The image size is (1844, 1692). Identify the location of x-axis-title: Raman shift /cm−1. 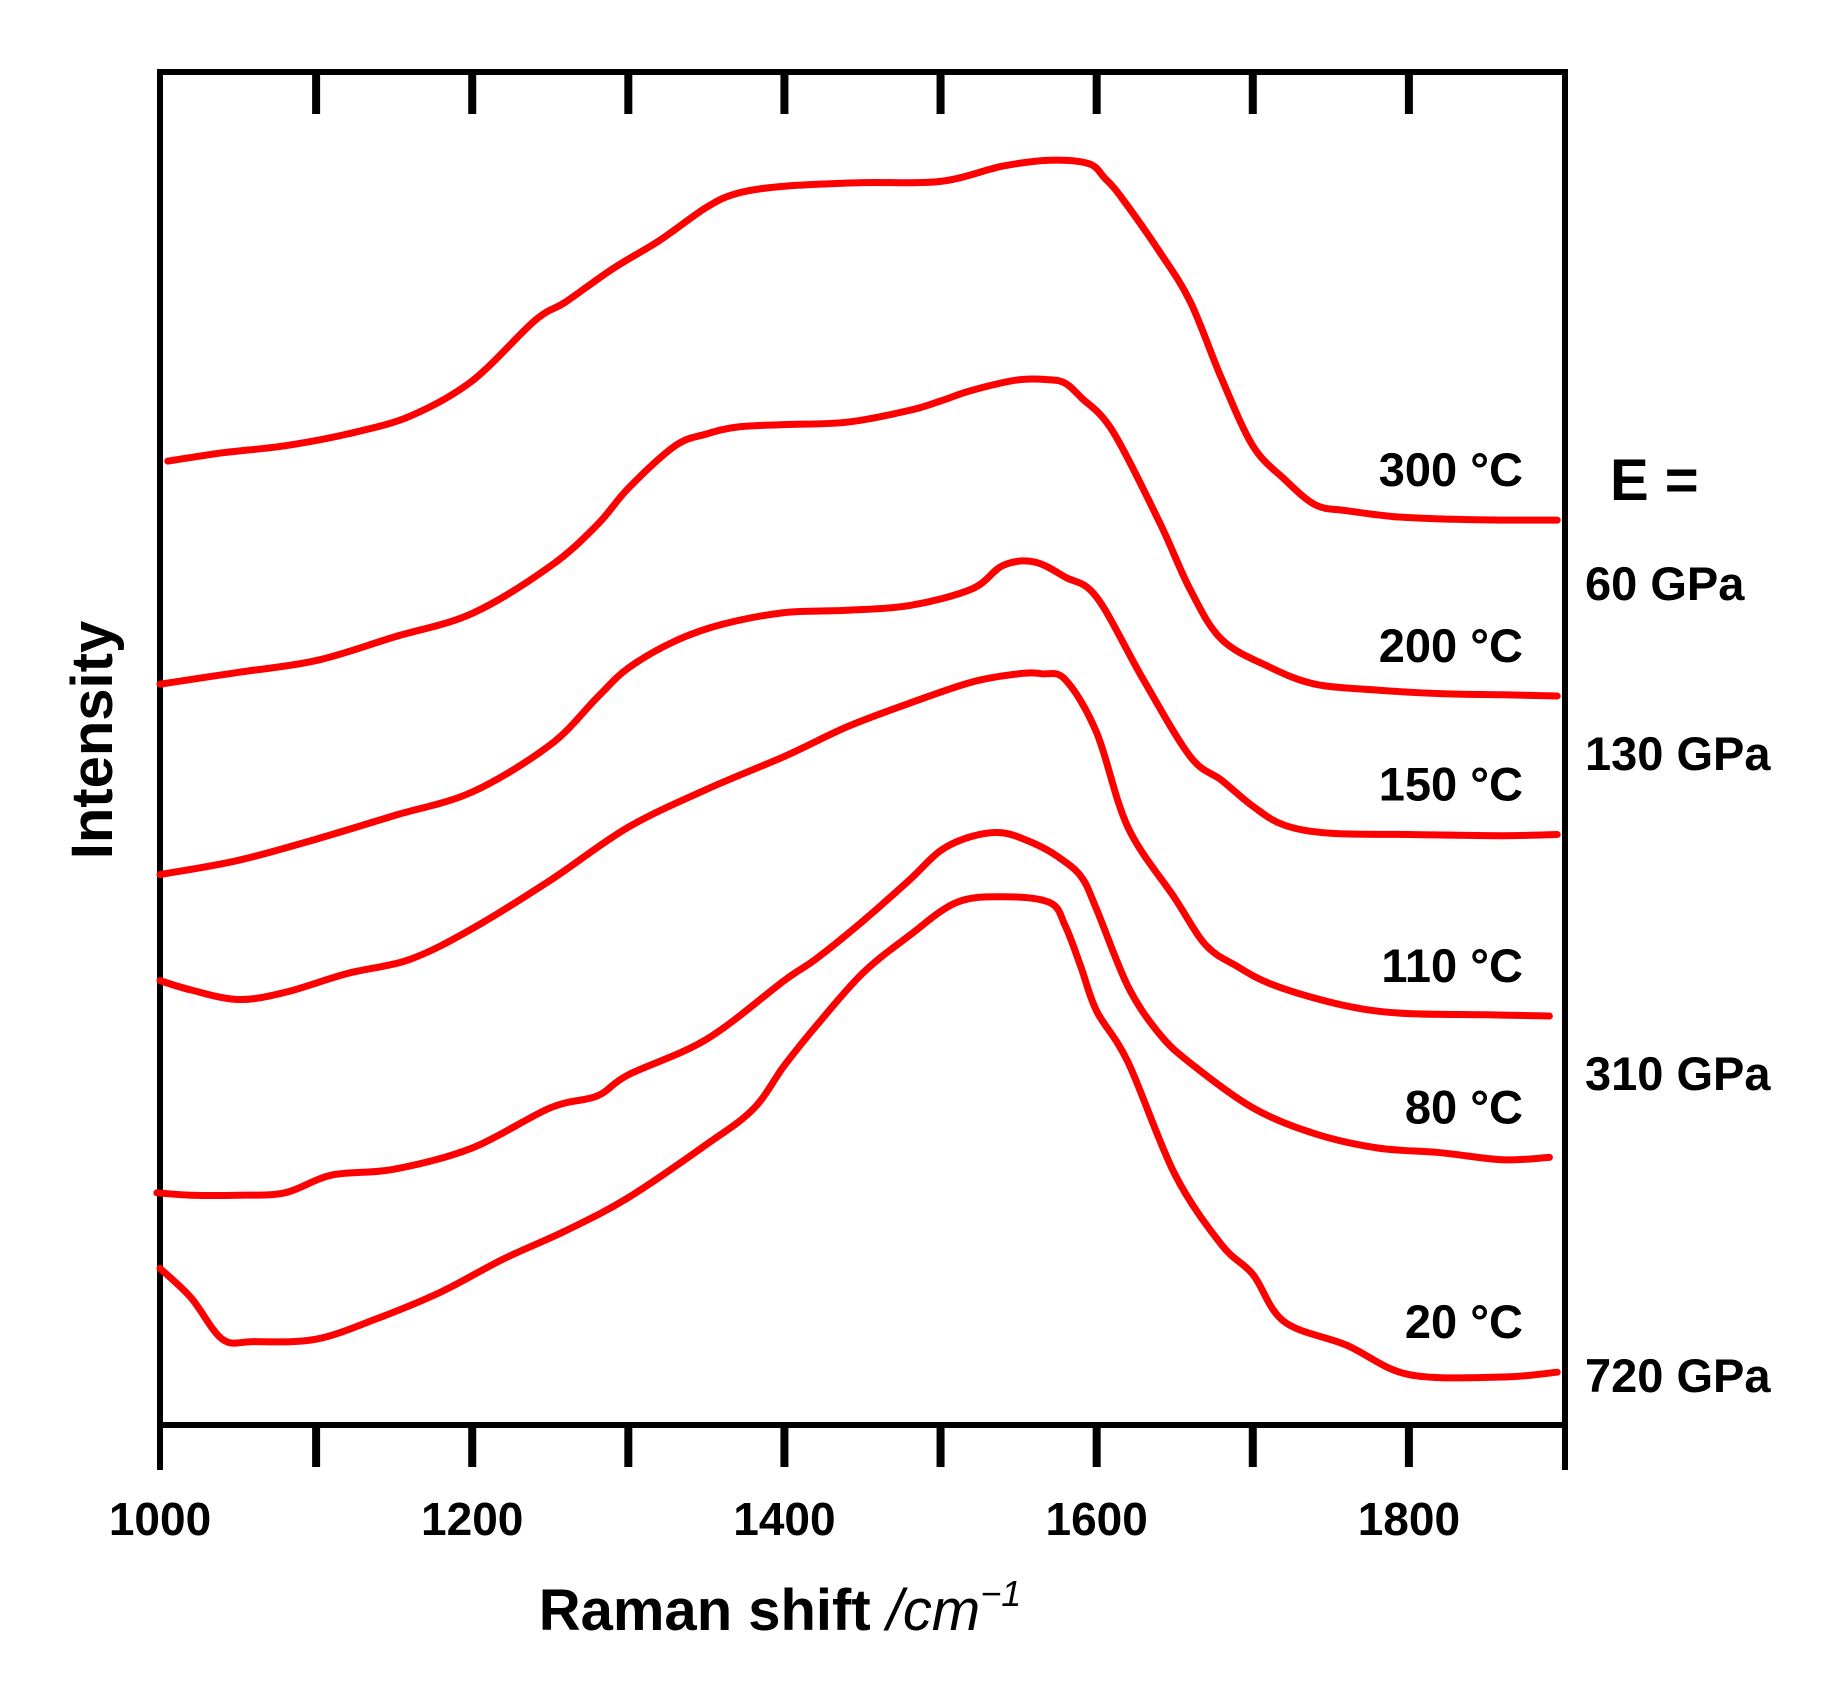
(780, 1608).